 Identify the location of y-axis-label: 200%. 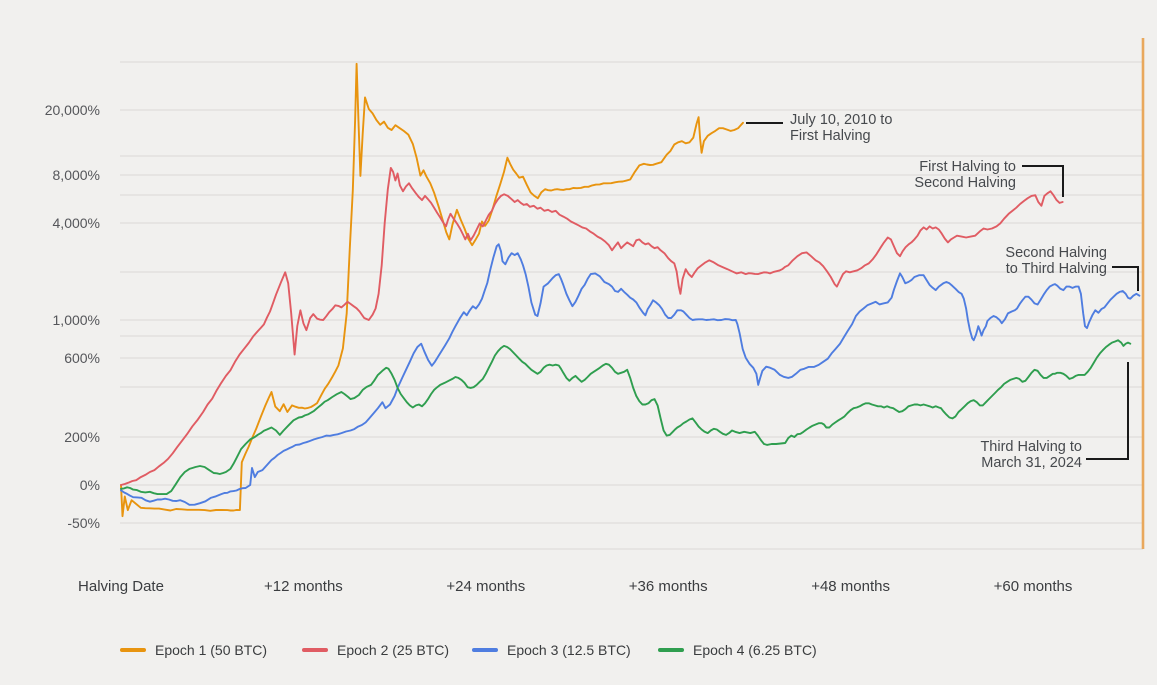
(82, 437).